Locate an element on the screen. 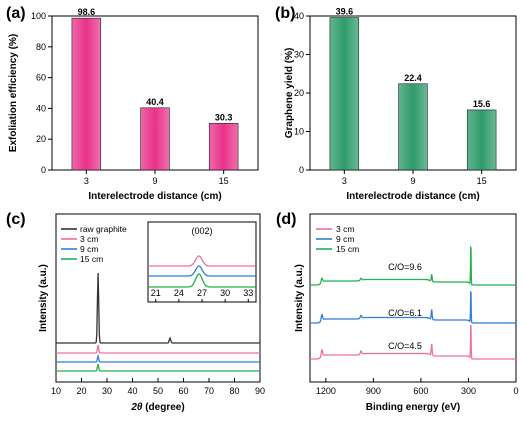 The width and height of the screenshot is (526, 422). b-y-tick-label: 20 is located at coordinates (299, 93).